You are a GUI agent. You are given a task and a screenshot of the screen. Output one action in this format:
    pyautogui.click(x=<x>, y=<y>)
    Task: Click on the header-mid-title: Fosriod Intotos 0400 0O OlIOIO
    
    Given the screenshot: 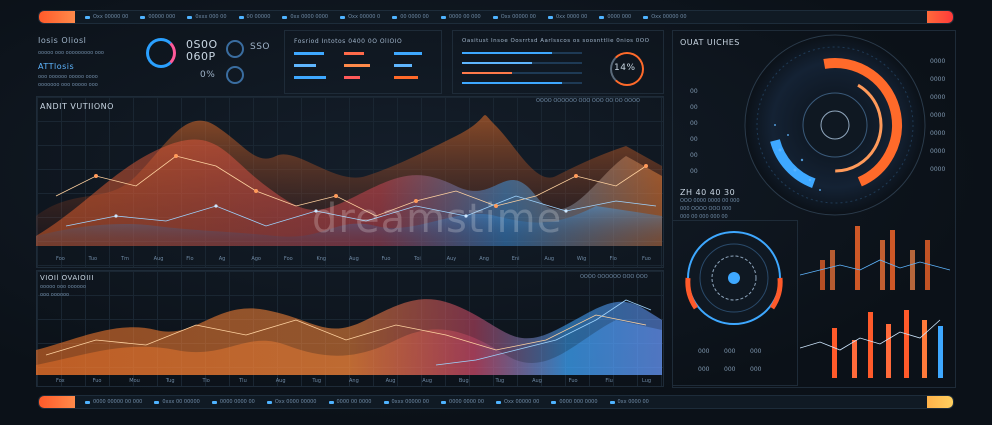 What is the action you would take?
    pyautogui.click(x=348, y=41)
    